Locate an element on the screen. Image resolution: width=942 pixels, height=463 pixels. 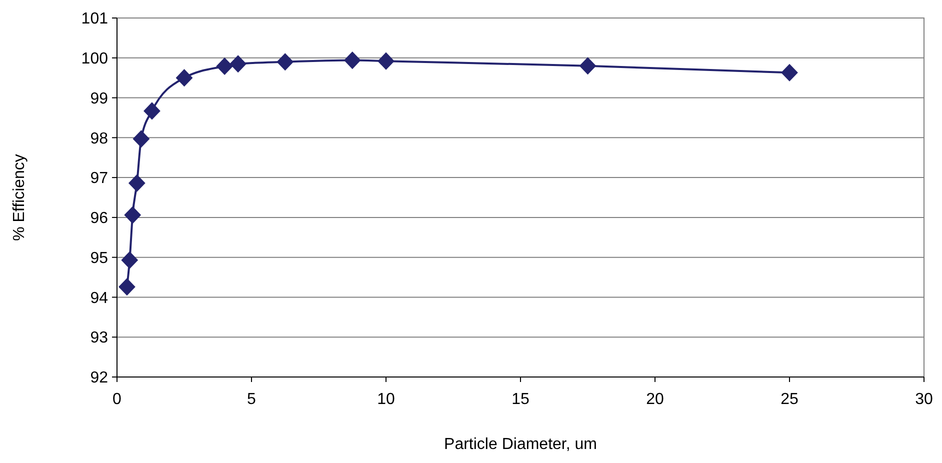
x-tick-label: 25 is located at coordinates (789, 399).